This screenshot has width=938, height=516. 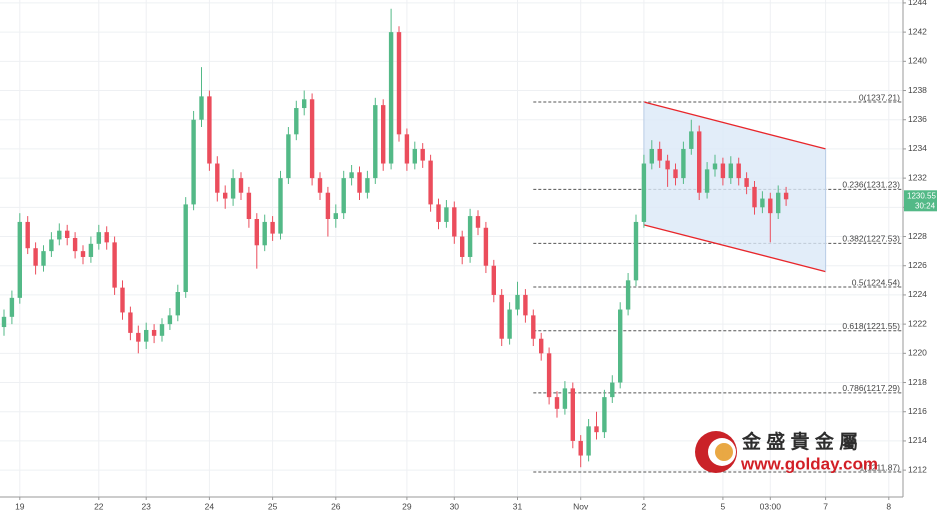 I want to click on price-tag-value: 1230.55, so click(x=921, y=195).